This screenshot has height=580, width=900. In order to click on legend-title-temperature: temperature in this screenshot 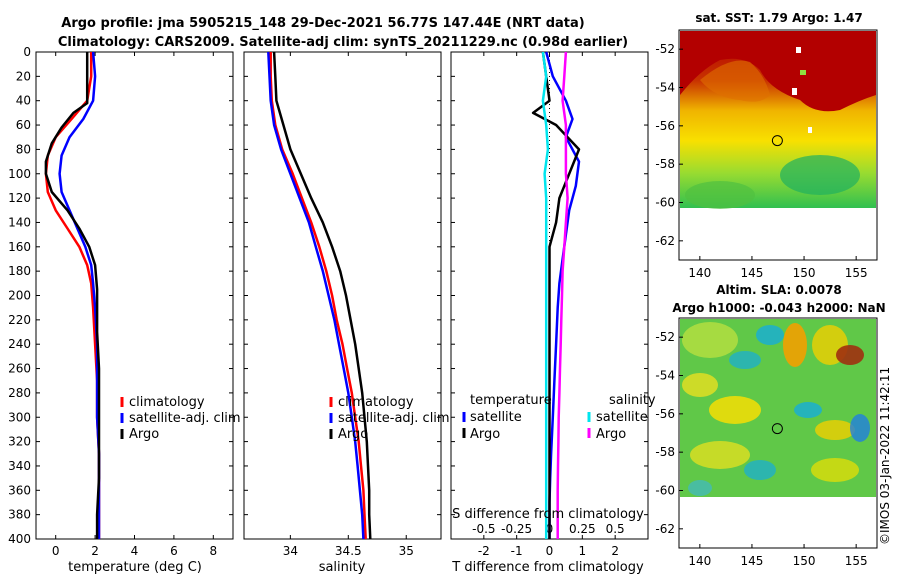, I will do `click(511, 400)`.